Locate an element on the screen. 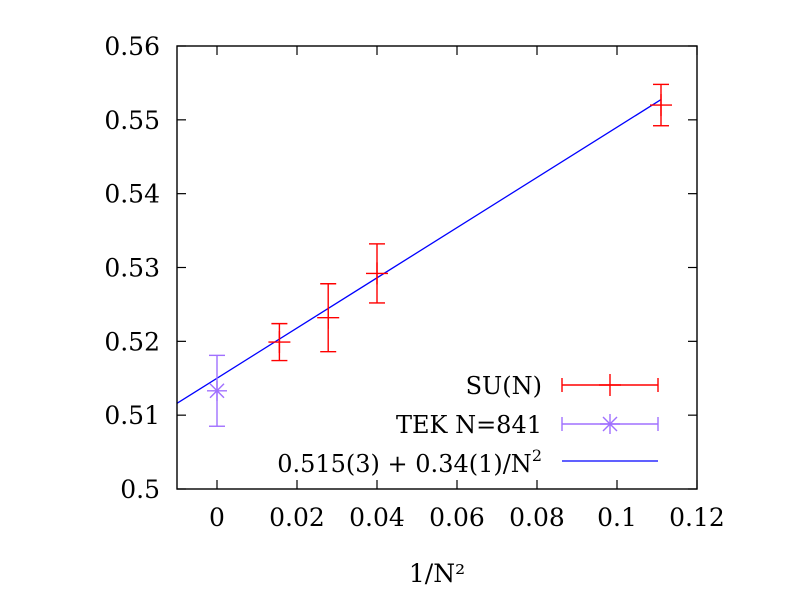 The height and width of the screenshot is (607, 789). x-tick-label: 0.06 is located at coordinates (457, 517).